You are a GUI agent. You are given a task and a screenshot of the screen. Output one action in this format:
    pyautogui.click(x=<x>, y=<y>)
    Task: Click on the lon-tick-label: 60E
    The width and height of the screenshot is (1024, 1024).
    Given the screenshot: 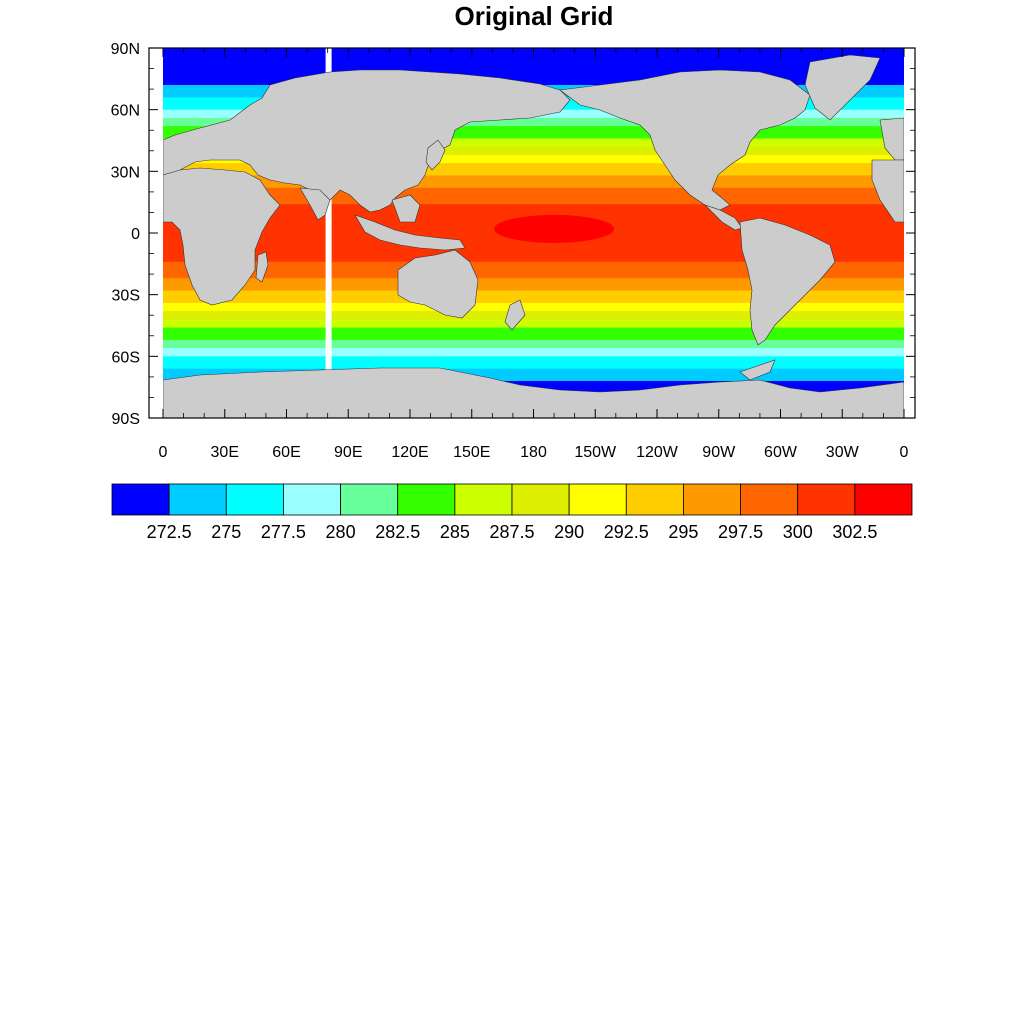 What is the action you would take?
    pyautogui.click(x=286, y=452)
    